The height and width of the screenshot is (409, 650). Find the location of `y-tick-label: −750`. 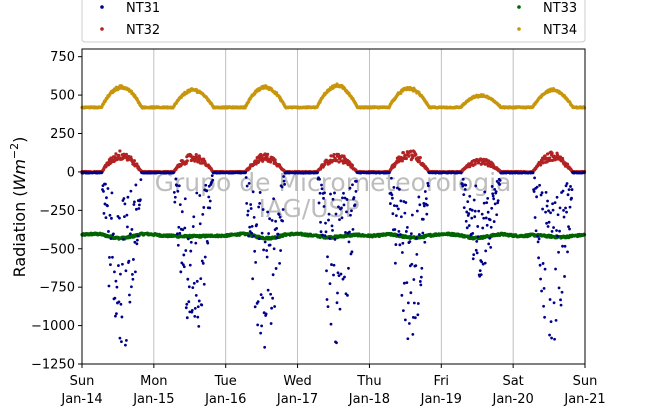

y-tick-label: −750 is located at coordinates (57, 288).